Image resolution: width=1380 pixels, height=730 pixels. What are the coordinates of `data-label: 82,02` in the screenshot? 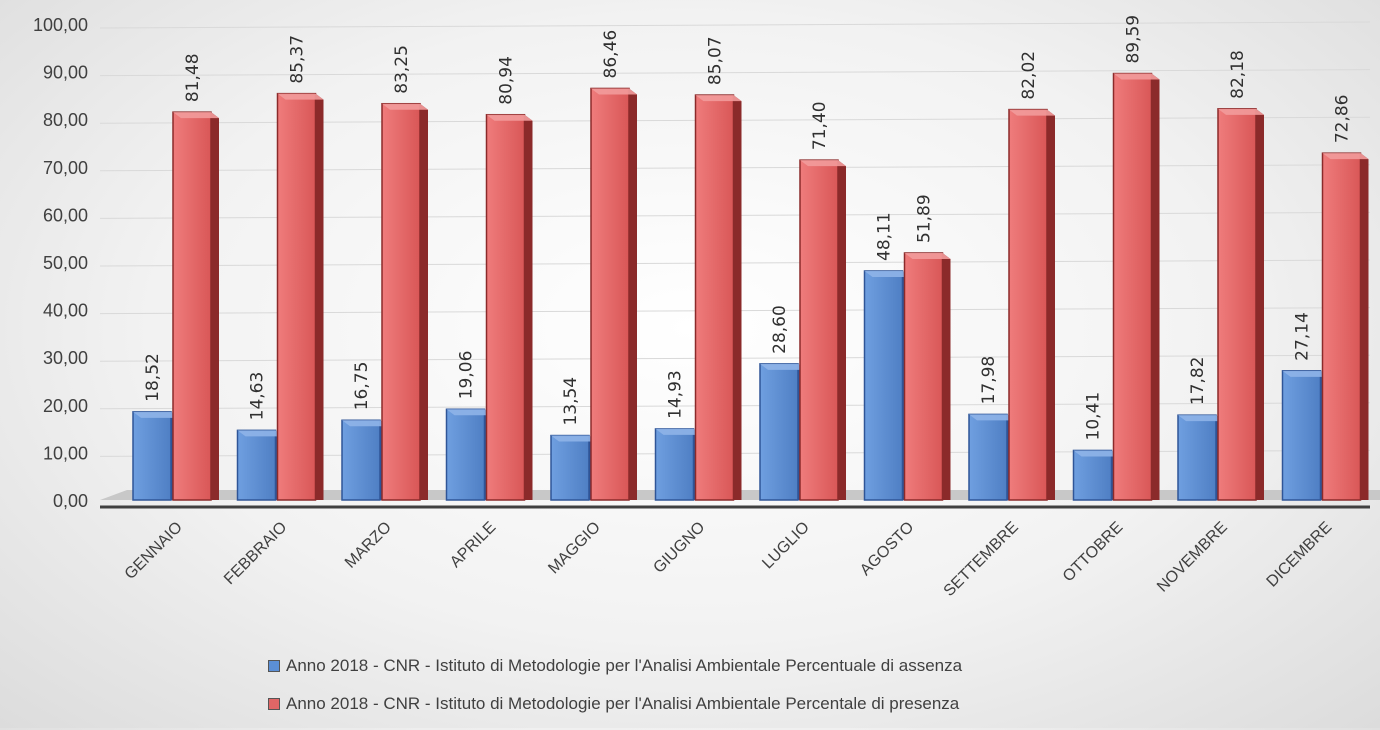 It's located at (1029, 75).